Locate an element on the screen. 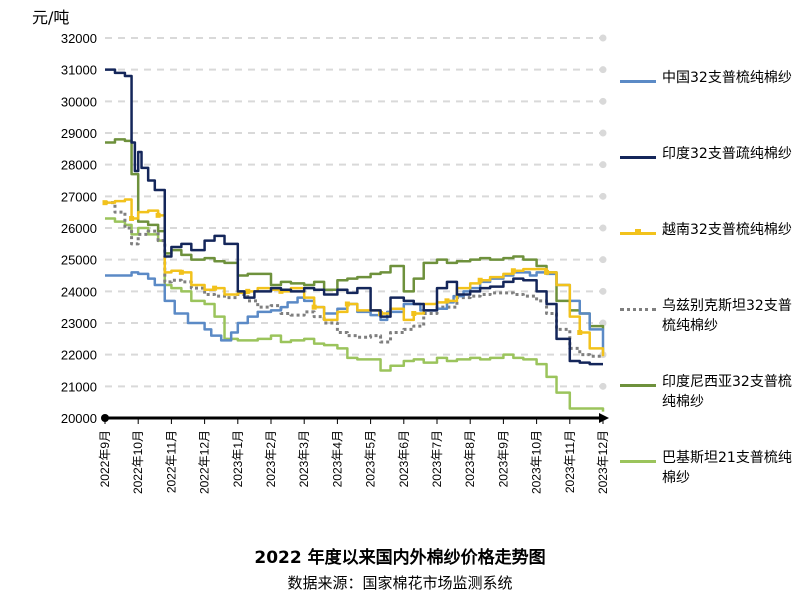  y-tick-label: 22000 is located at coordinates (79, 355).